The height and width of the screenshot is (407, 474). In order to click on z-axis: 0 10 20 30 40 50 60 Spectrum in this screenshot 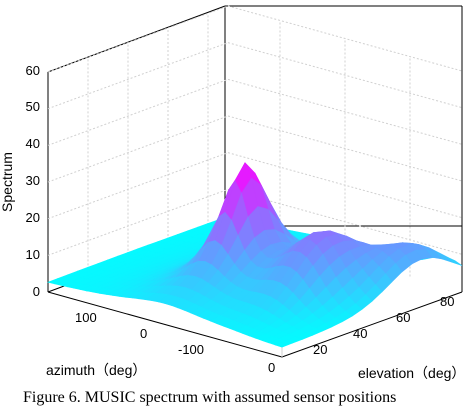, I will do `click(20, 181)`.